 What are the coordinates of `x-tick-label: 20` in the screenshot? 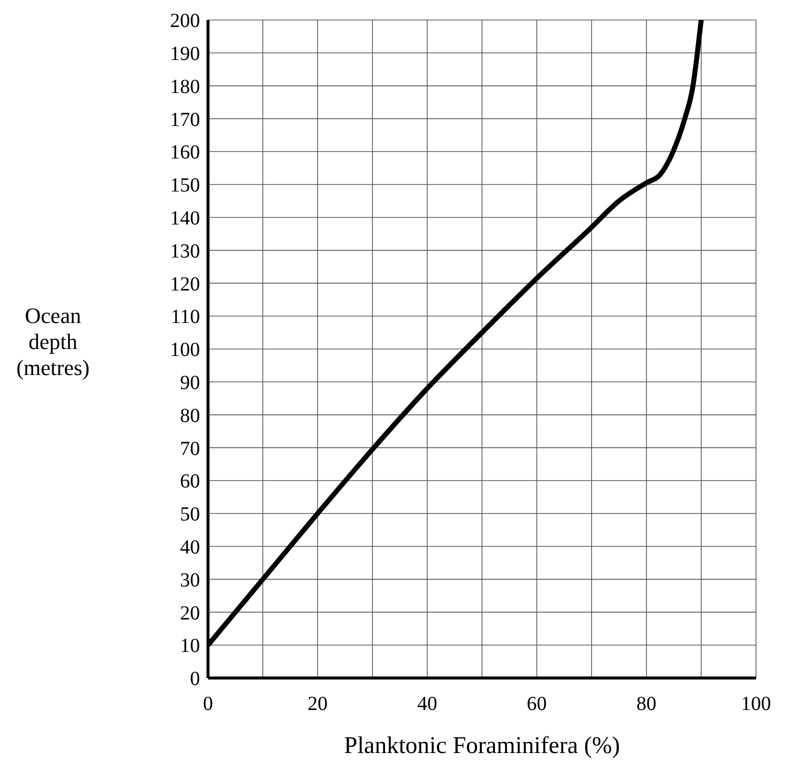 It's located at (318, 704).